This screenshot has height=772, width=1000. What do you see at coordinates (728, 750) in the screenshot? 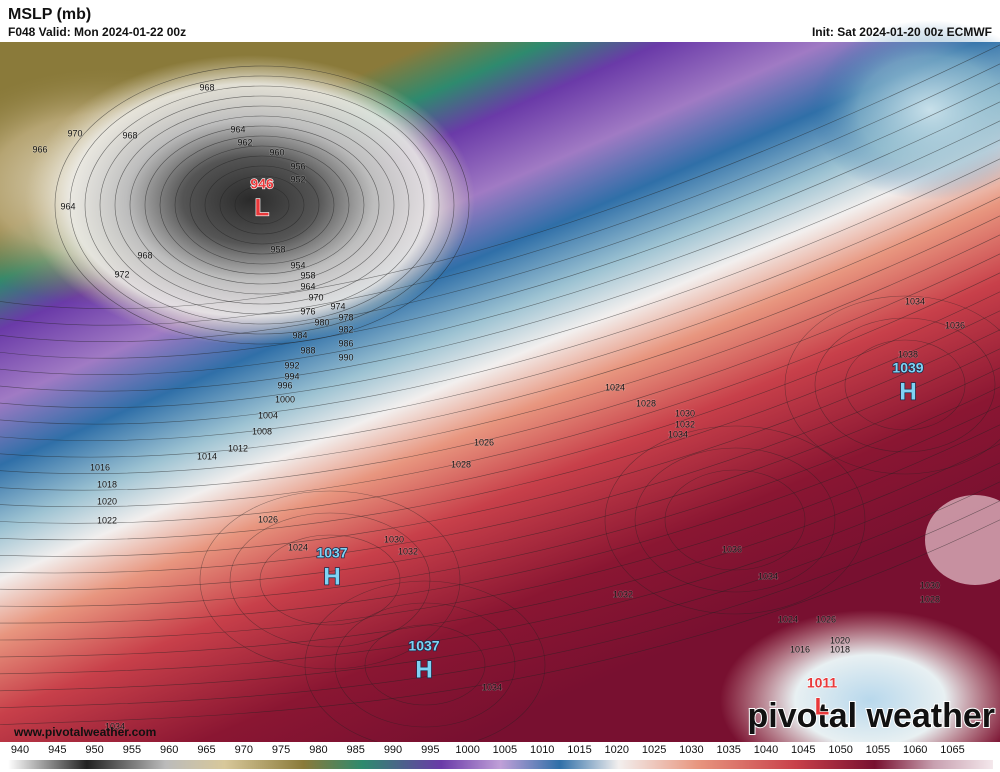
I see `colorbar-tick-label: 1035` at bounding box center [728, 750].